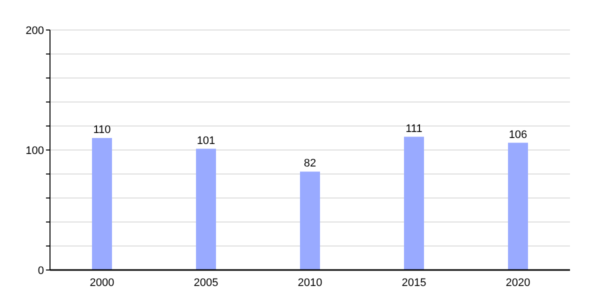 This screenshot has height=300, width=600. Describe the element at coordinates (310, 164) in the screenshot. I see `data-label: 82` at that location.